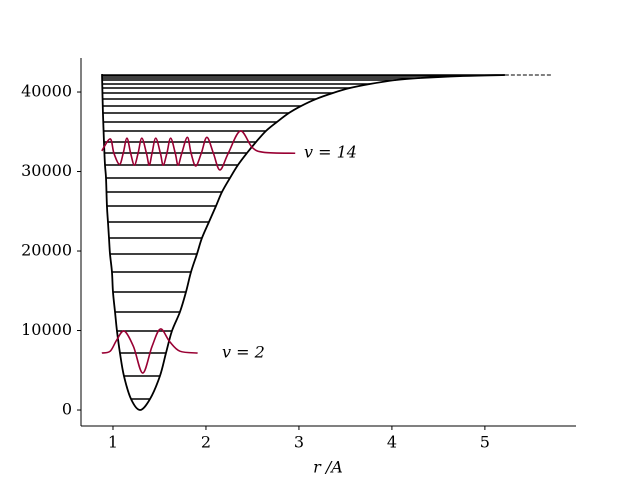 This screenshot has height=480, width=640. Describe the element at coordinates (206, 442) in the screenshot. I see `x-tick-label: 2` at that location.